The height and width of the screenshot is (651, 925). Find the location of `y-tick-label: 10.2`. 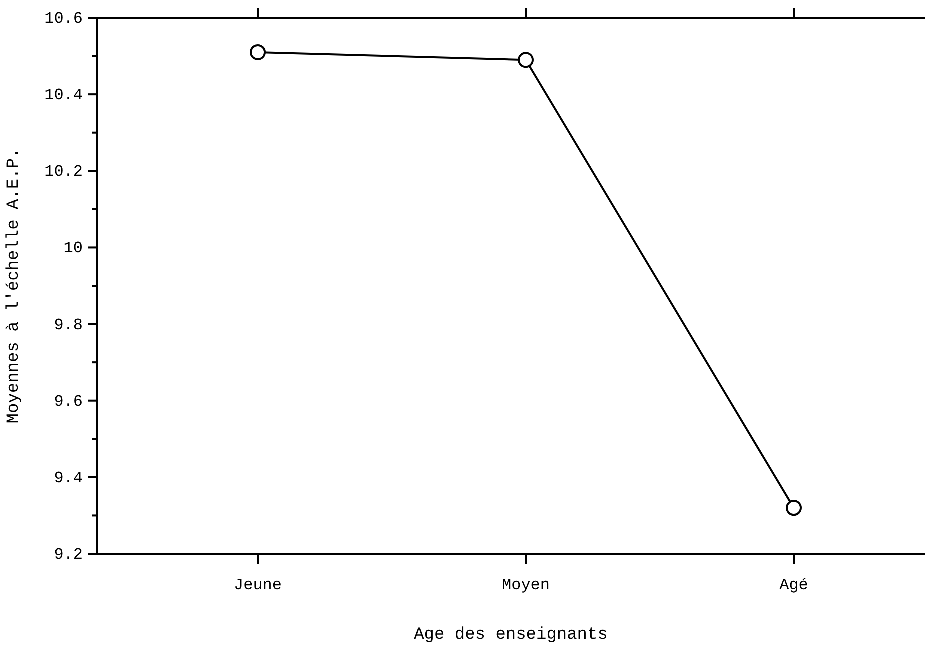

y-tick-label: 10.2 is located at coordinates (63, 172).